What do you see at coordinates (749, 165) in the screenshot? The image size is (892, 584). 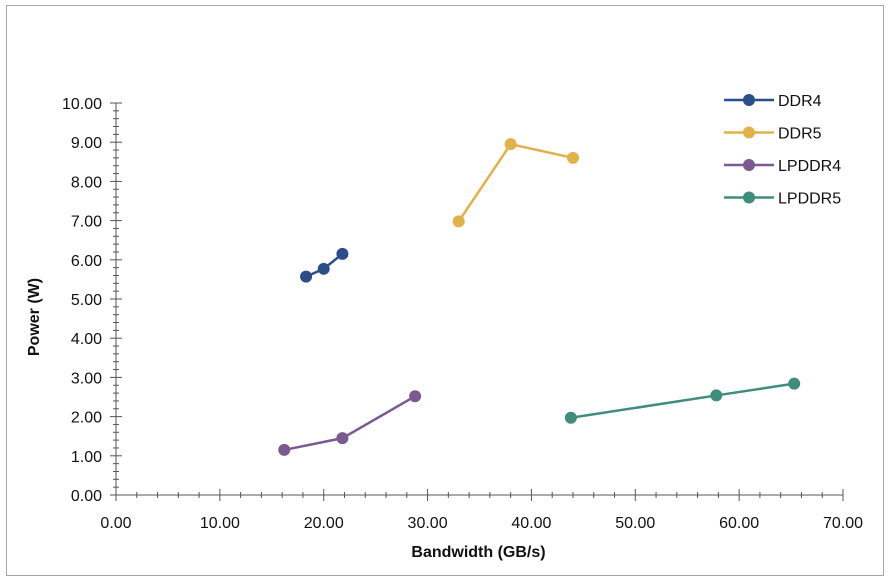 I see `legend-marker-lpddr4` at bounding box center [749, 165].